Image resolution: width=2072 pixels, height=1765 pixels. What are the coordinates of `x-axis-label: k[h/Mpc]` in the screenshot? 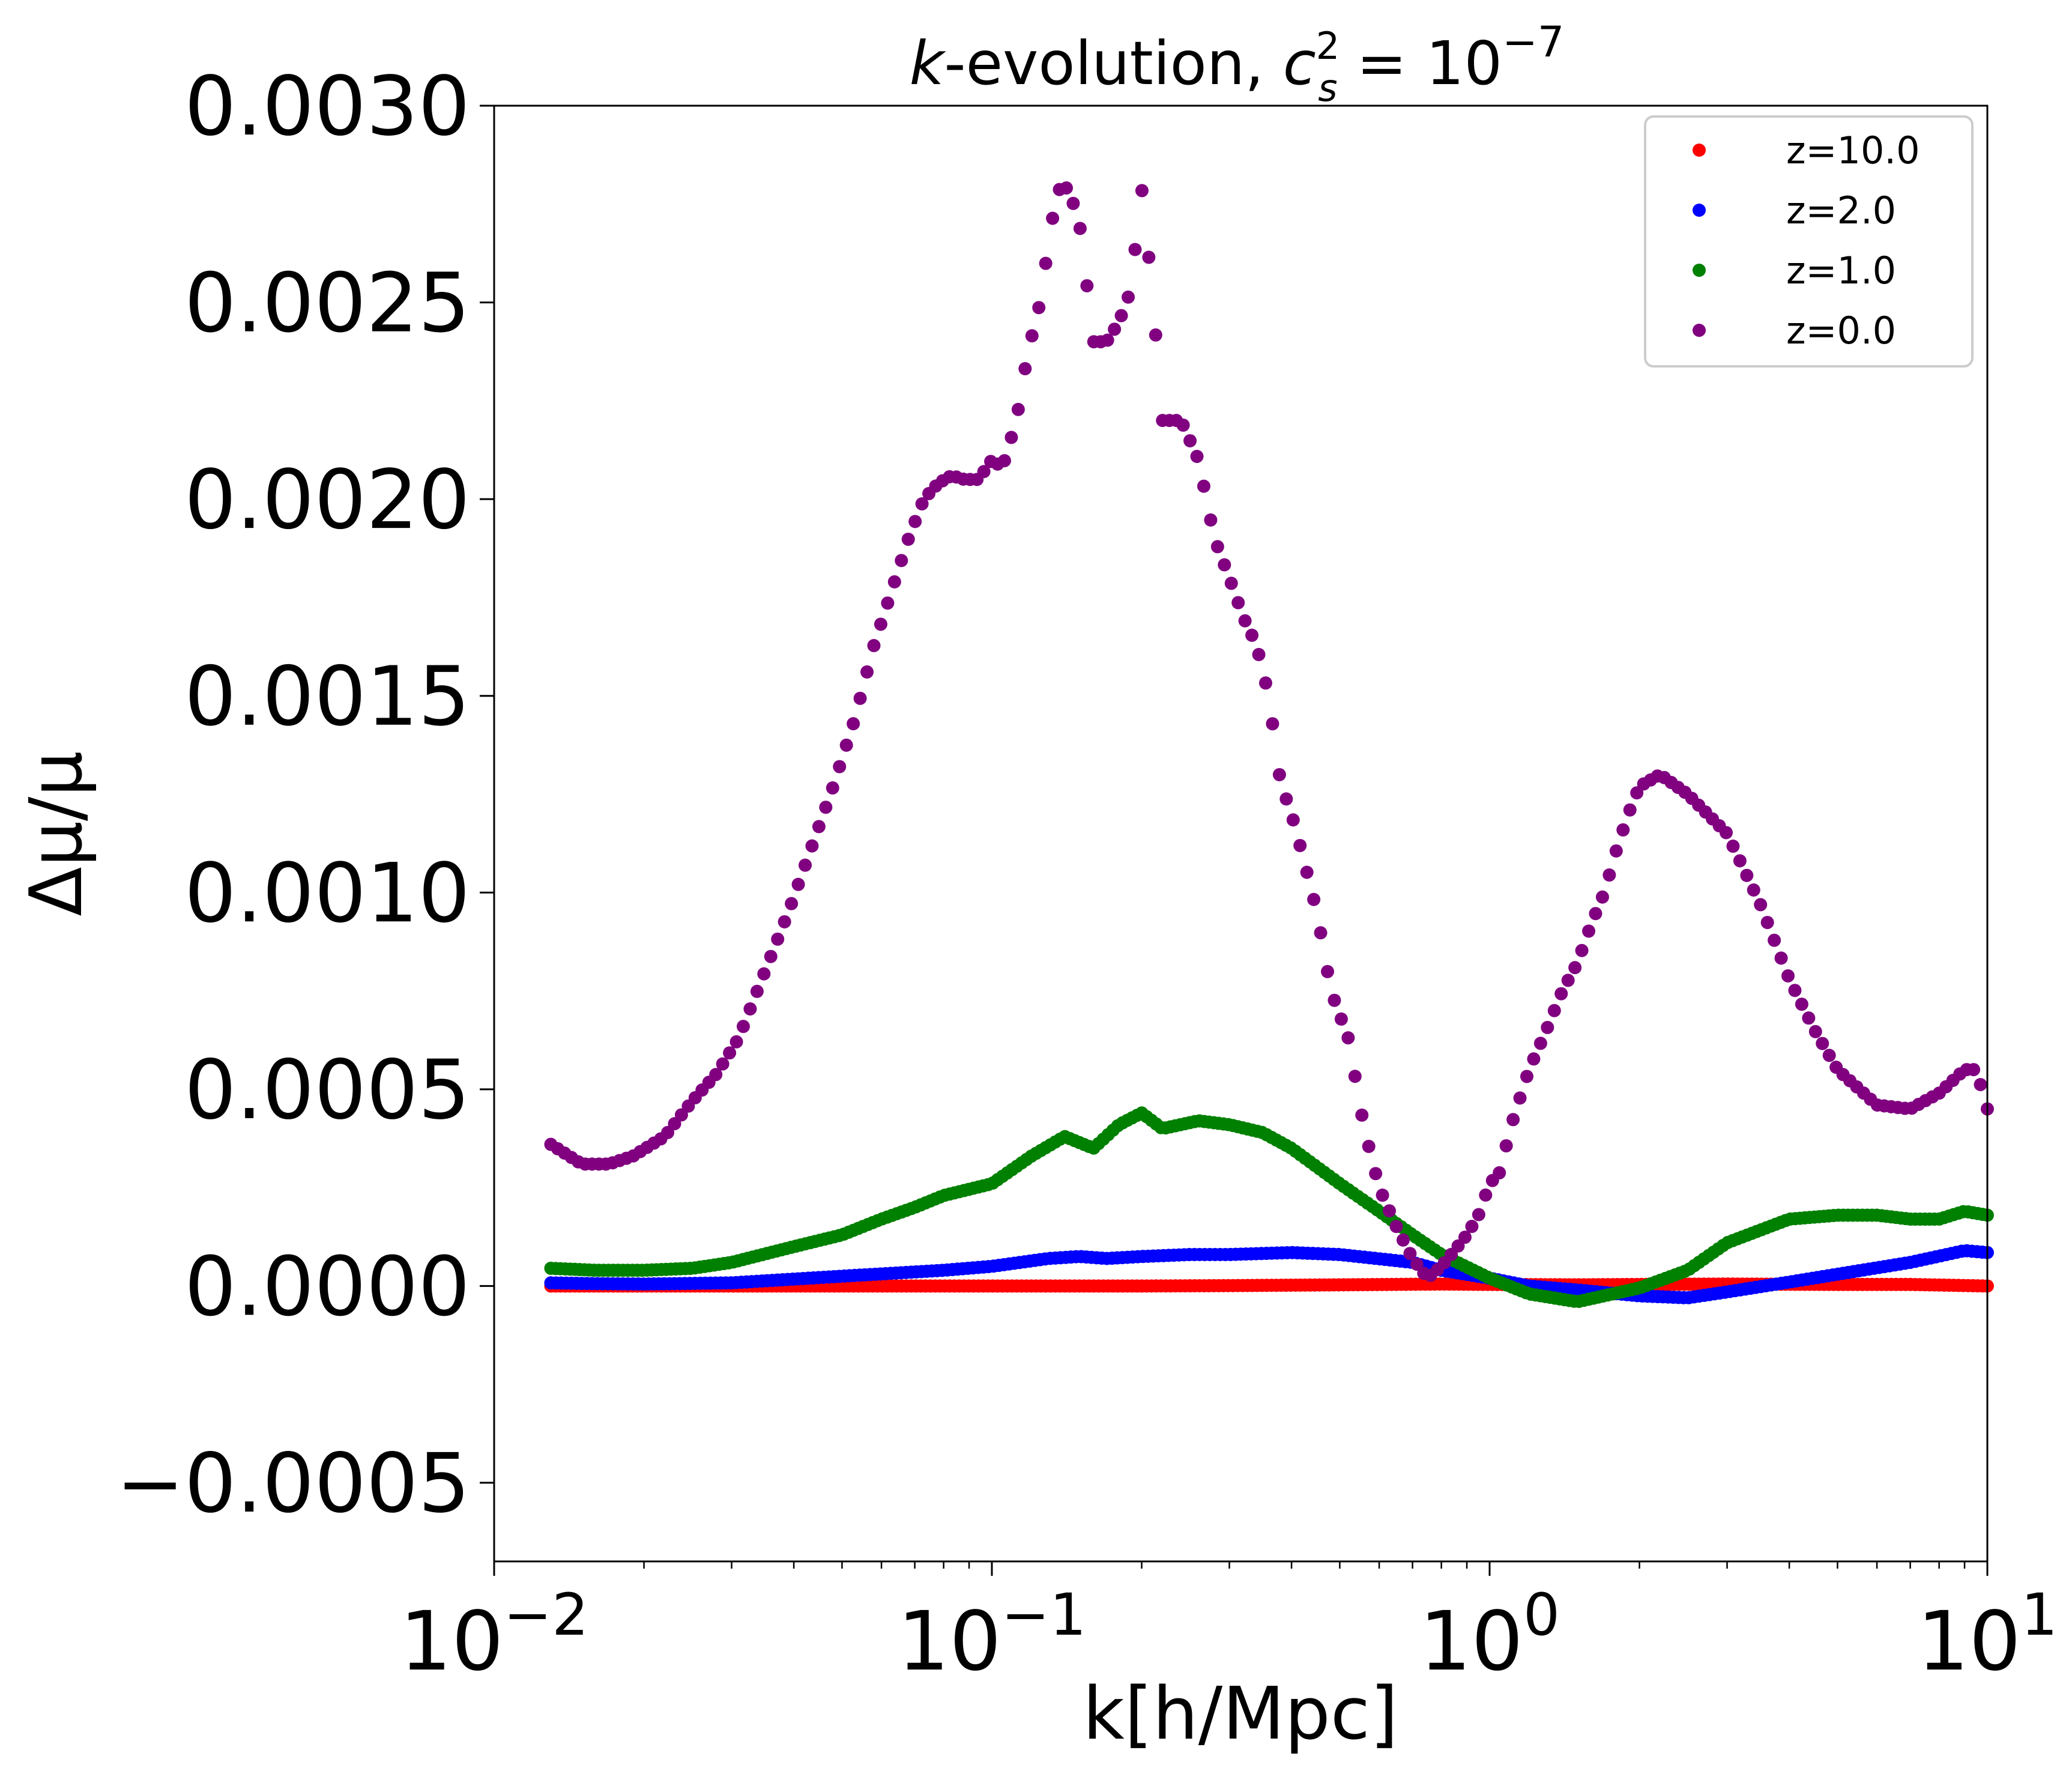 It's located at (1240, 1715).